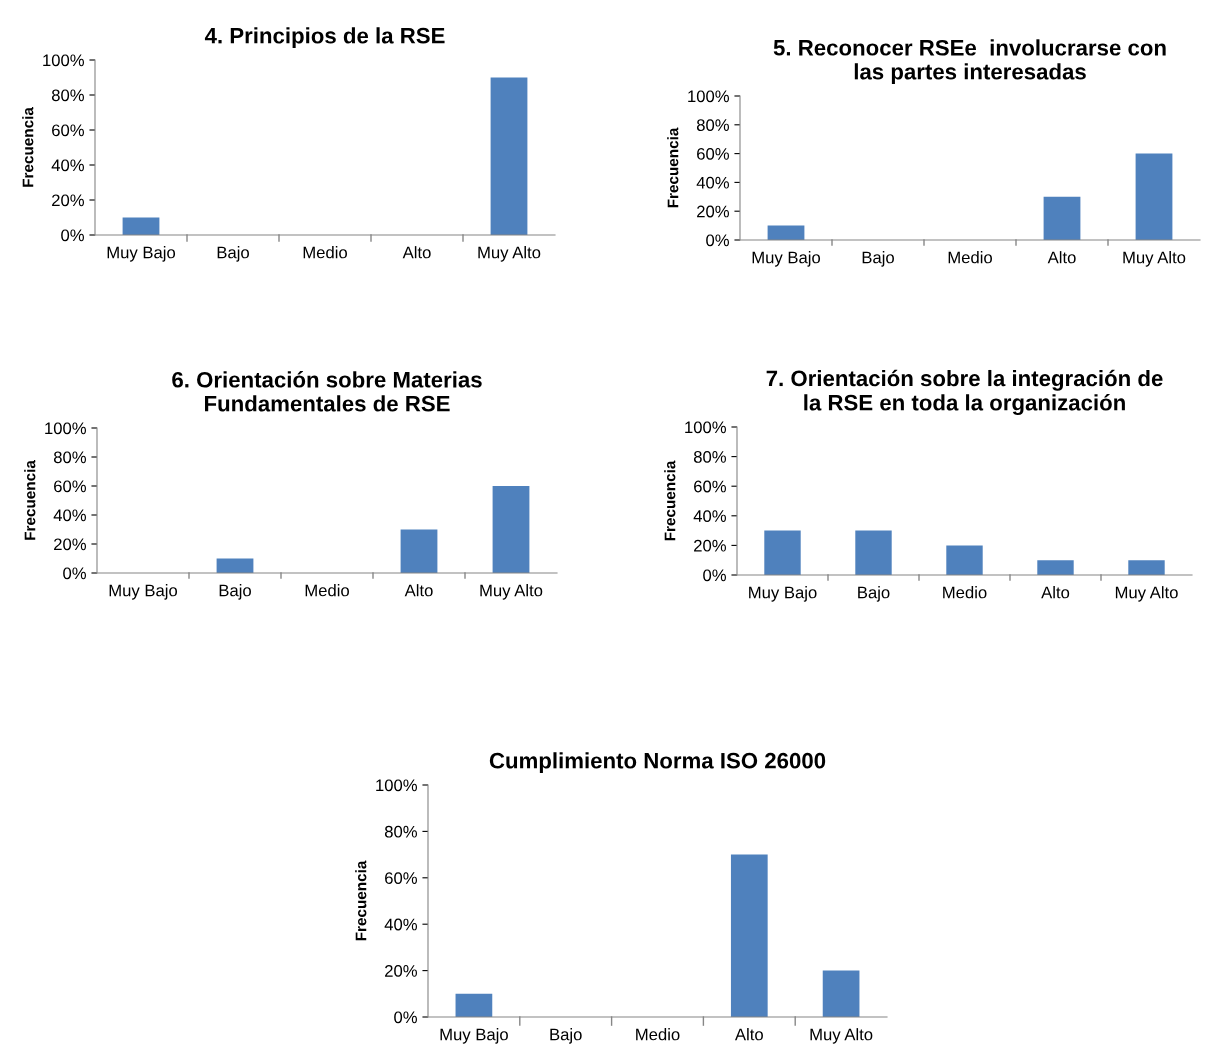 This screenshot has height=1055, width=1209. Describe the element at coordinates (657, 762) in the screenshot. I see `chart-title: Cumplimiento Norma ISO 26000` at that location.